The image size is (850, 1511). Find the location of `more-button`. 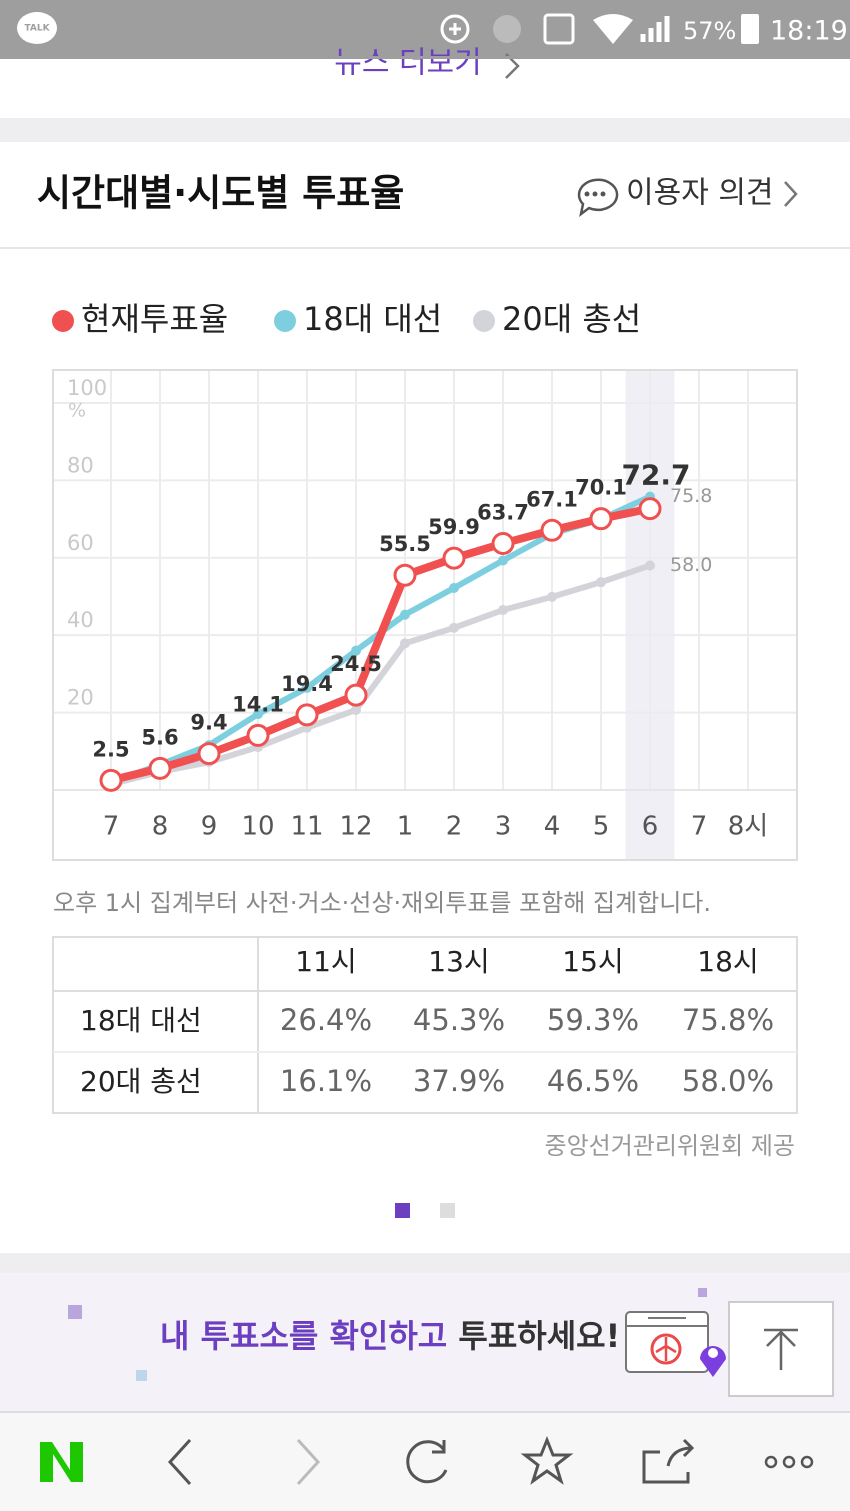

more-button is located at coordinates (789, 1462).